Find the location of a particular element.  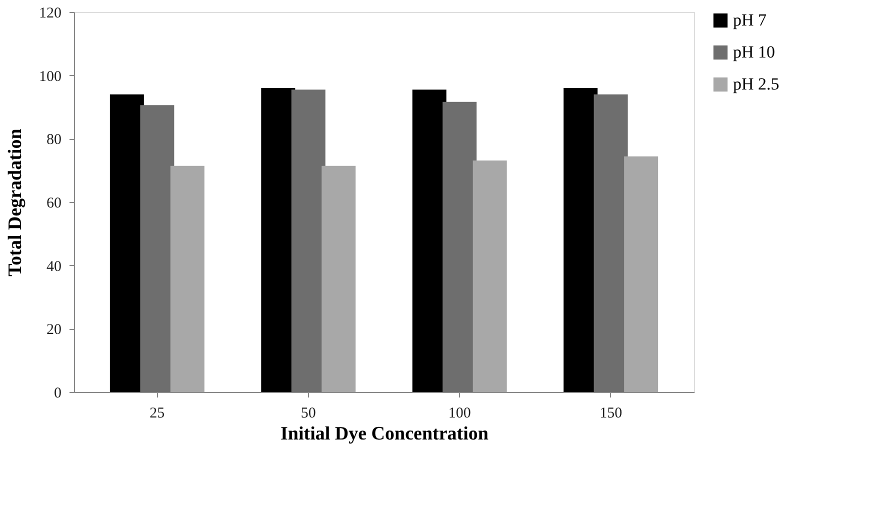

y-axis-title: Total Degradation is located at coordinates (15, 202).